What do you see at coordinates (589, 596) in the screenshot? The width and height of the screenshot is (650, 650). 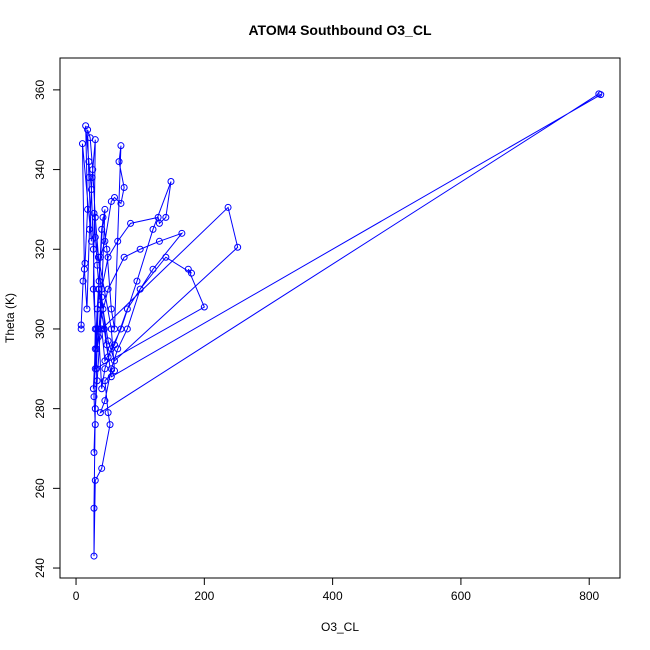 I see `x-tick-label: 800` at bounding box center [589, 596].